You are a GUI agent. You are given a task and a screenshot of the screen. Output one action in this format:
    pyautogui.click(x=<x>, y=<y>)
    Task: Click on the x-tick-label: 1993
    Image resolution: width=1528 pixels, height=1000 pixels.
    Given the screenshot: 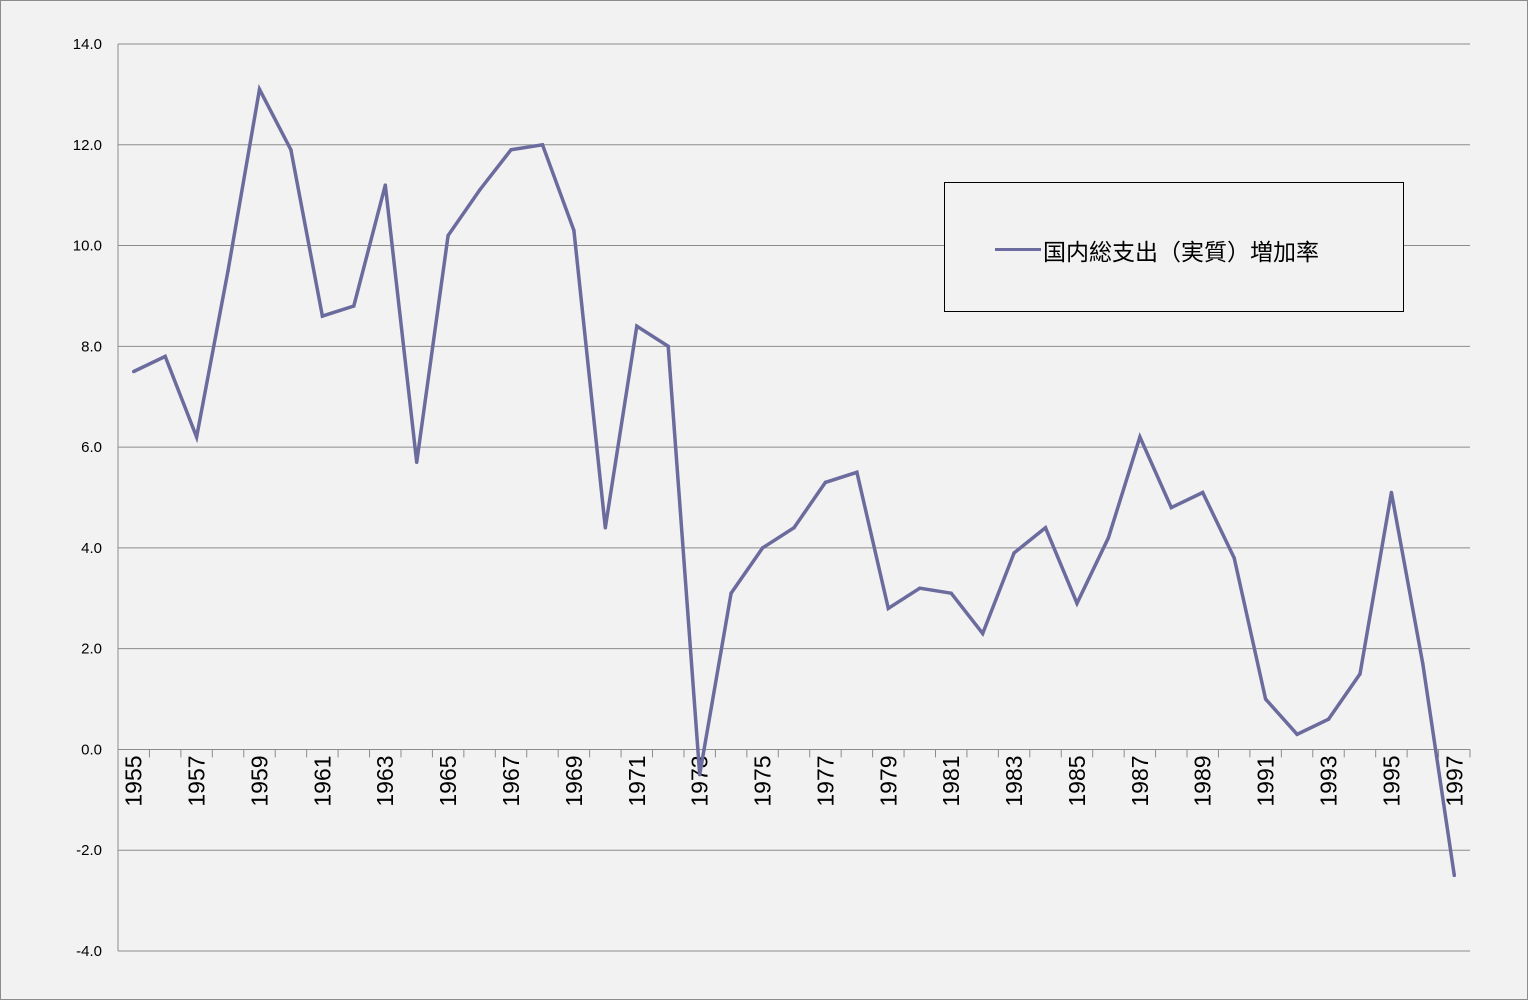 What is the action you would take?
    pyautogui.click(x=1329, y=780)
    